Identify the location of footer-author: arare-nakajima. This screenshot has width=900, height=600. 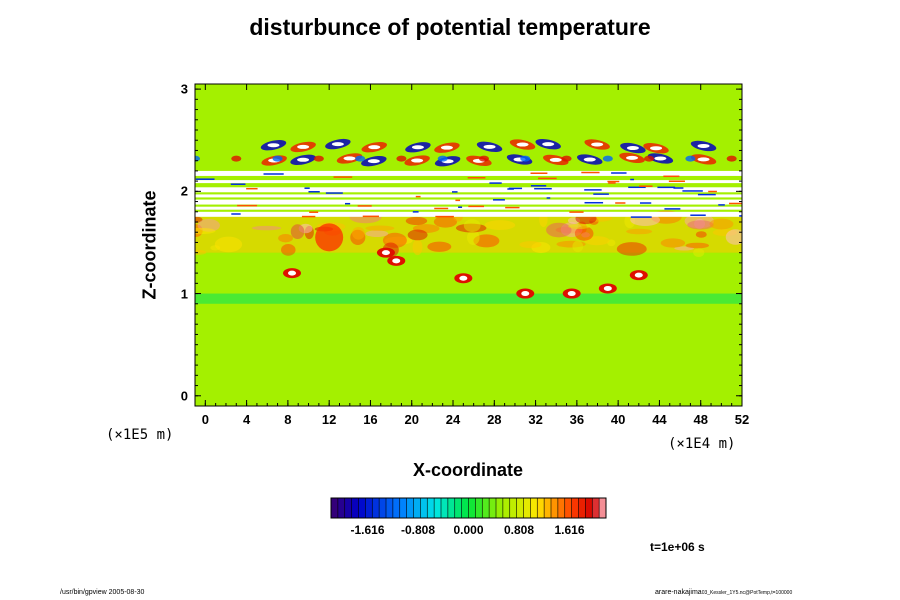
(678, 592).